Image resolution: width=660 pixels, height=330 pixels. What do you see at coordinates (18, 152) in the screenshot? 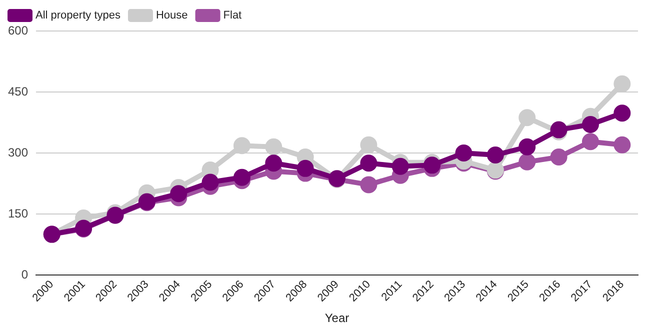
I see `y-tick-label: 300` at bounding box center [18, 152].